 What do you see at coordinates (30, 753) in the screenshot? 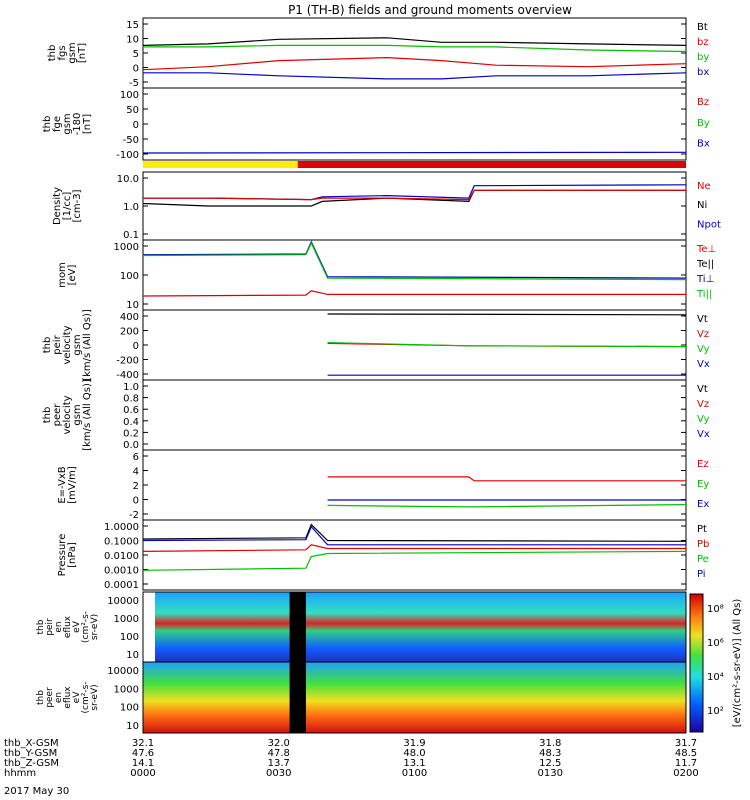
I see `x-row-label: thb_Y-GSM` at bounding box center [30, 753].